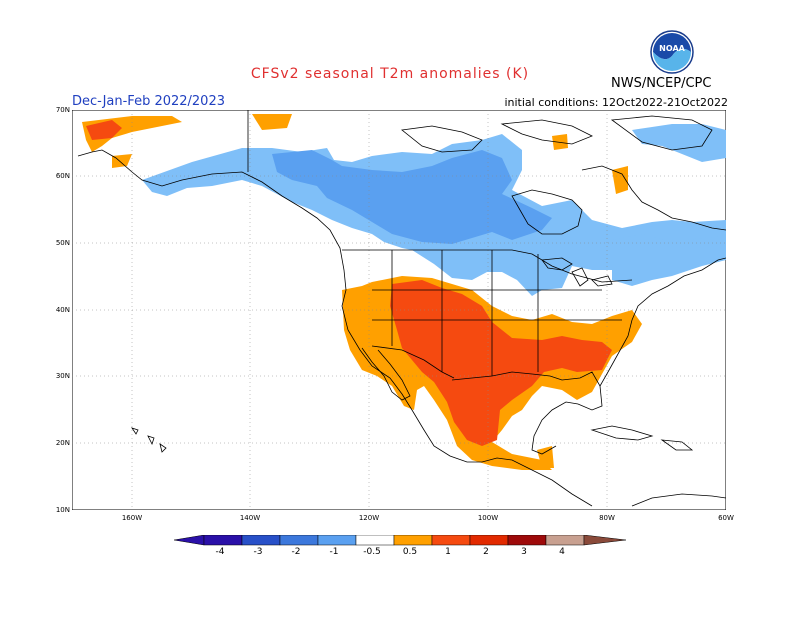 The width and height of the screenshot is (800, 618). Describe the element at coordinates (62, 243) in the screenshot. I see `lat-label-50n: 50N` at that location.